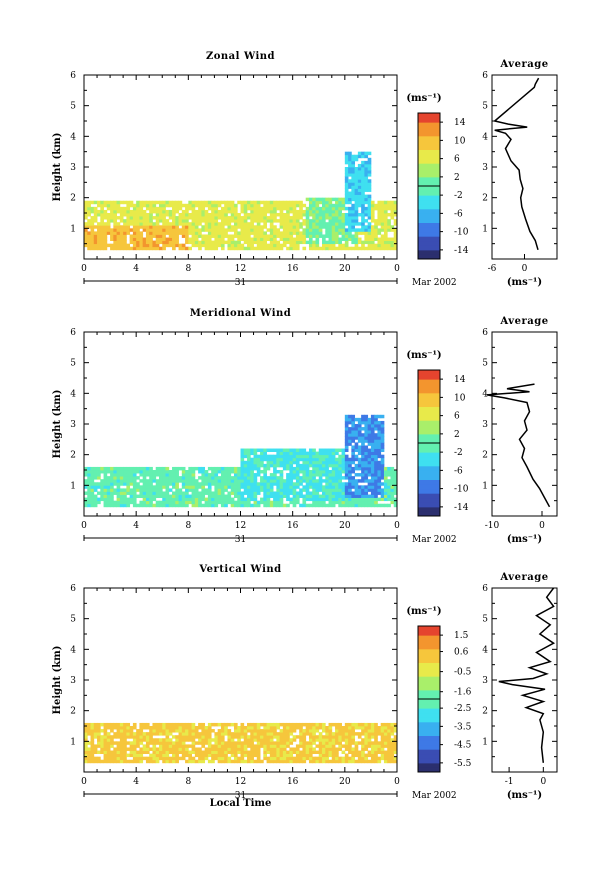 The image size is (612, 873). Describe the element at coordinates (57, 424) in the screenshot. I see `y-axis-label: Height (km)` at that location.